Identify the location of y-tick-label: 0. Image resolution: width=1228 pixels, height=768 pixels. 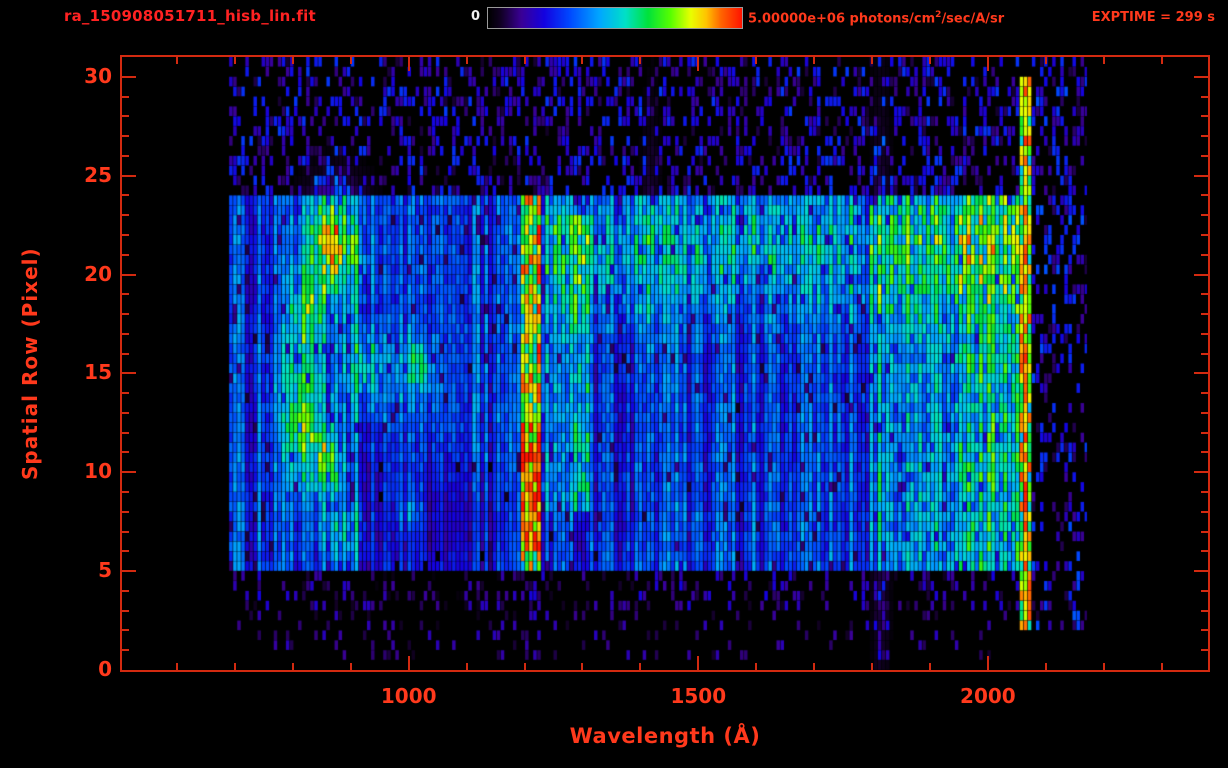
(105, 669).